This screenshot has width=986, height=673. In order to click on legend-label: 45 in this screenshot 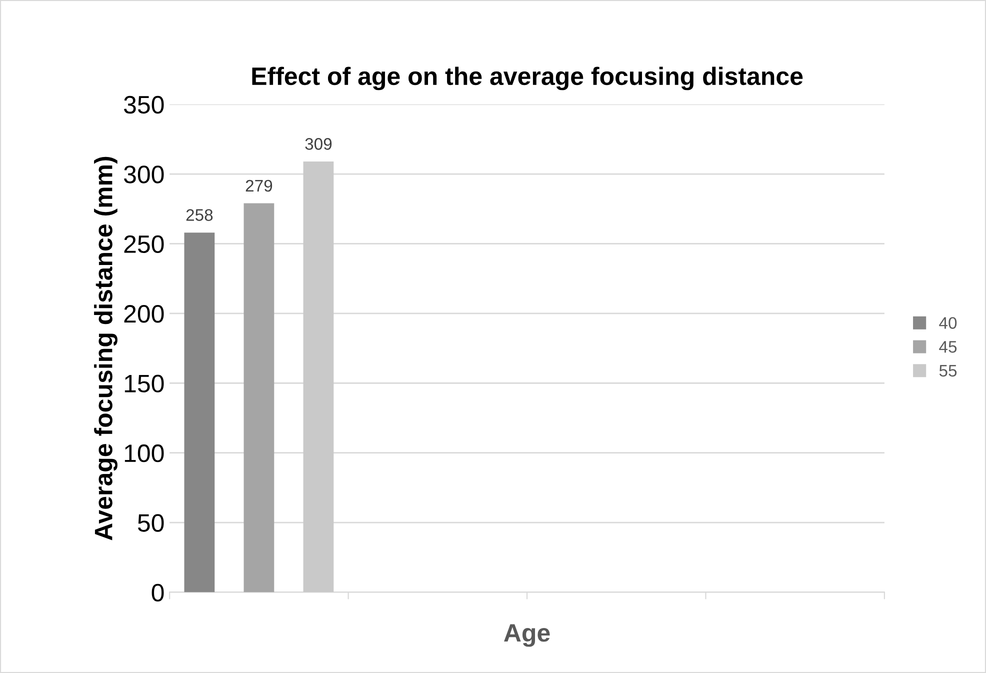, I will do `click(948, 347)`.